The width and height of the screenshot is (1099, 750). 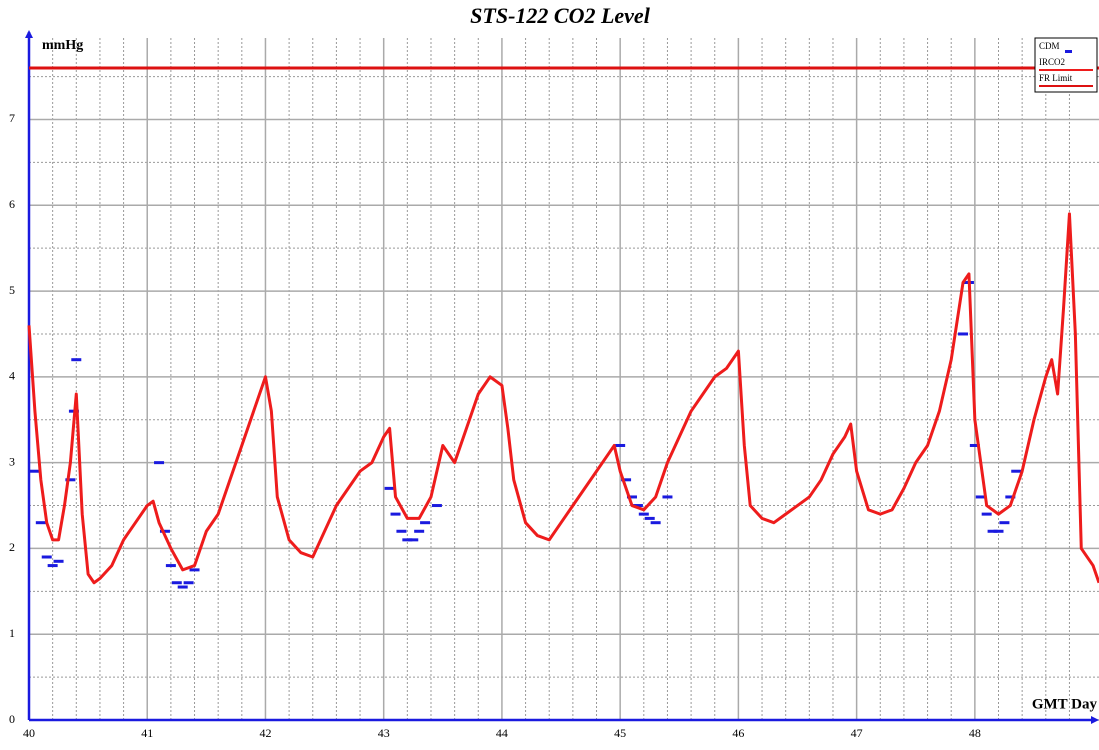 I want to click on x-tick-label: 47, so click(x=857, y=733).